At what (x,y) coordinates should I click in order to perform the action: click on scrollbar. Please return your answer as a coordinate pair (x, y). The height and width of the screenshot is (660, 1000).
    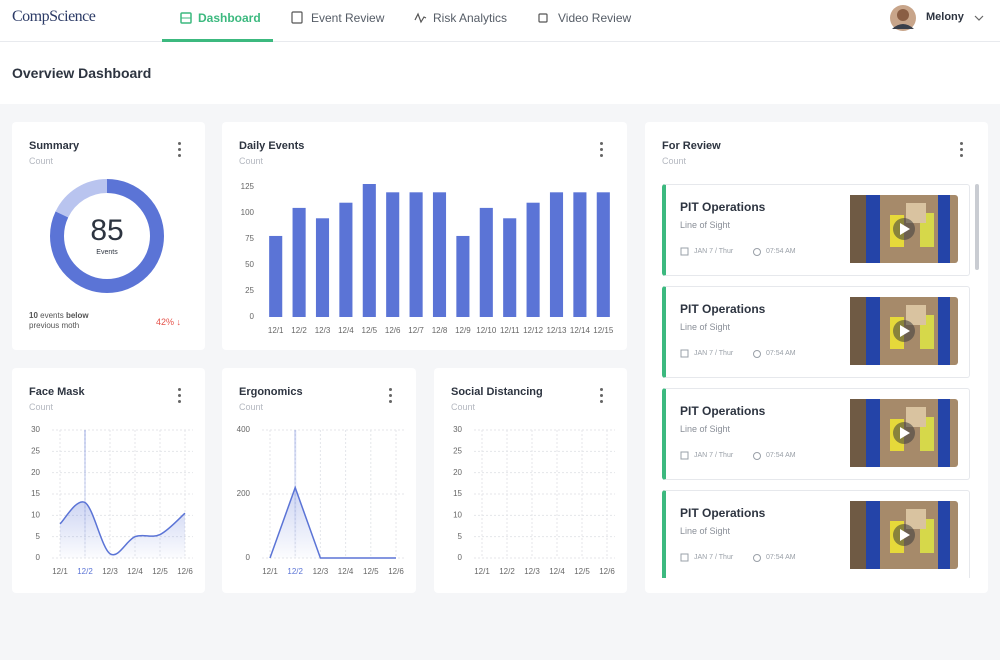
    Looking at the image, I should click on (977, 227).